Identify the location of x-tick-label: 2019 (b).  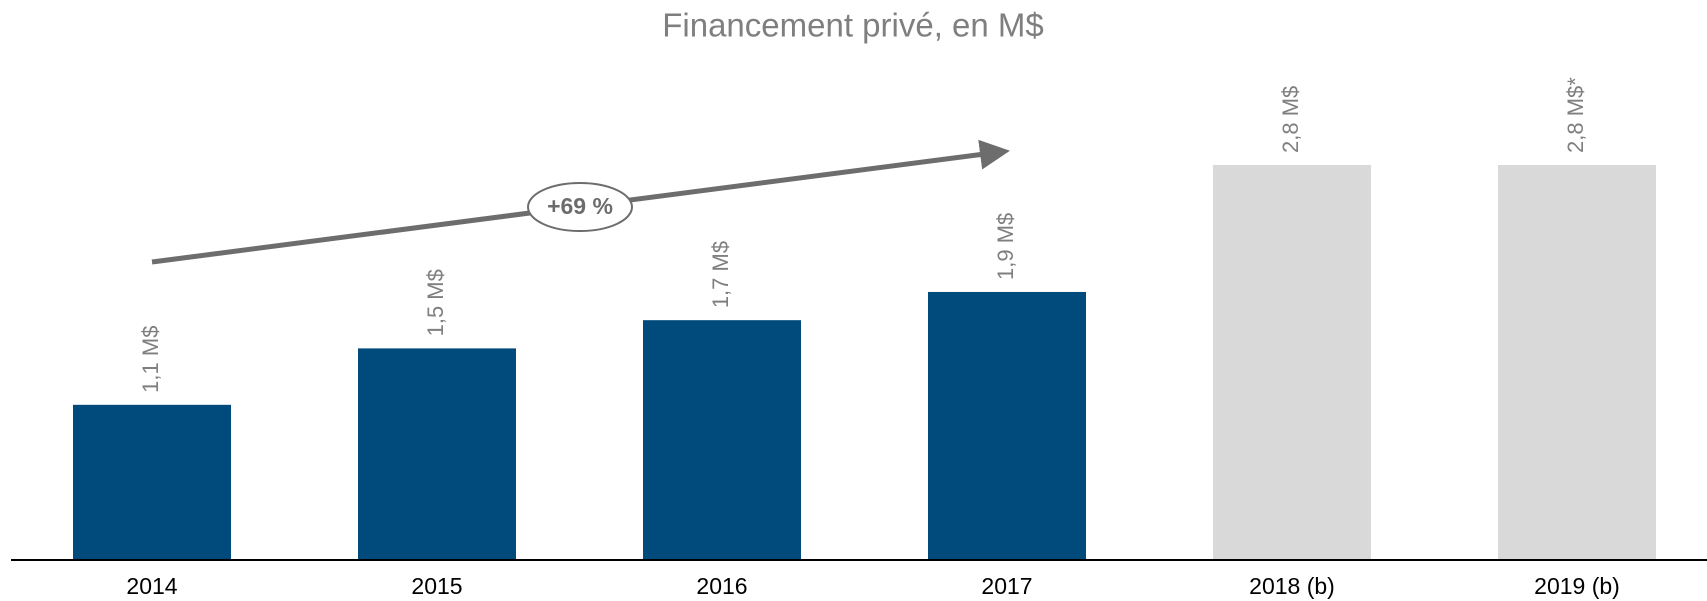
(1577, 586).